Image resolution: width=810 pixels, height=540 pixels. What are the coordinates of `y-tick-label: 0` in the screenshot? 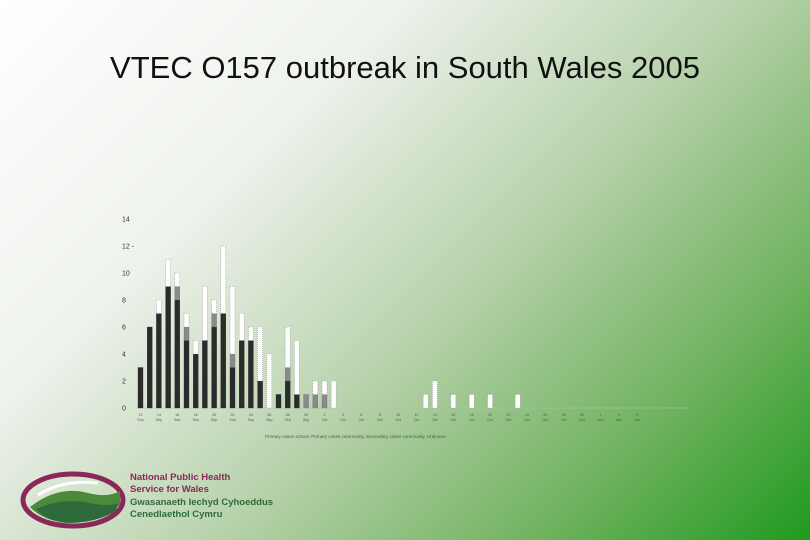 It's located at (124, 409).